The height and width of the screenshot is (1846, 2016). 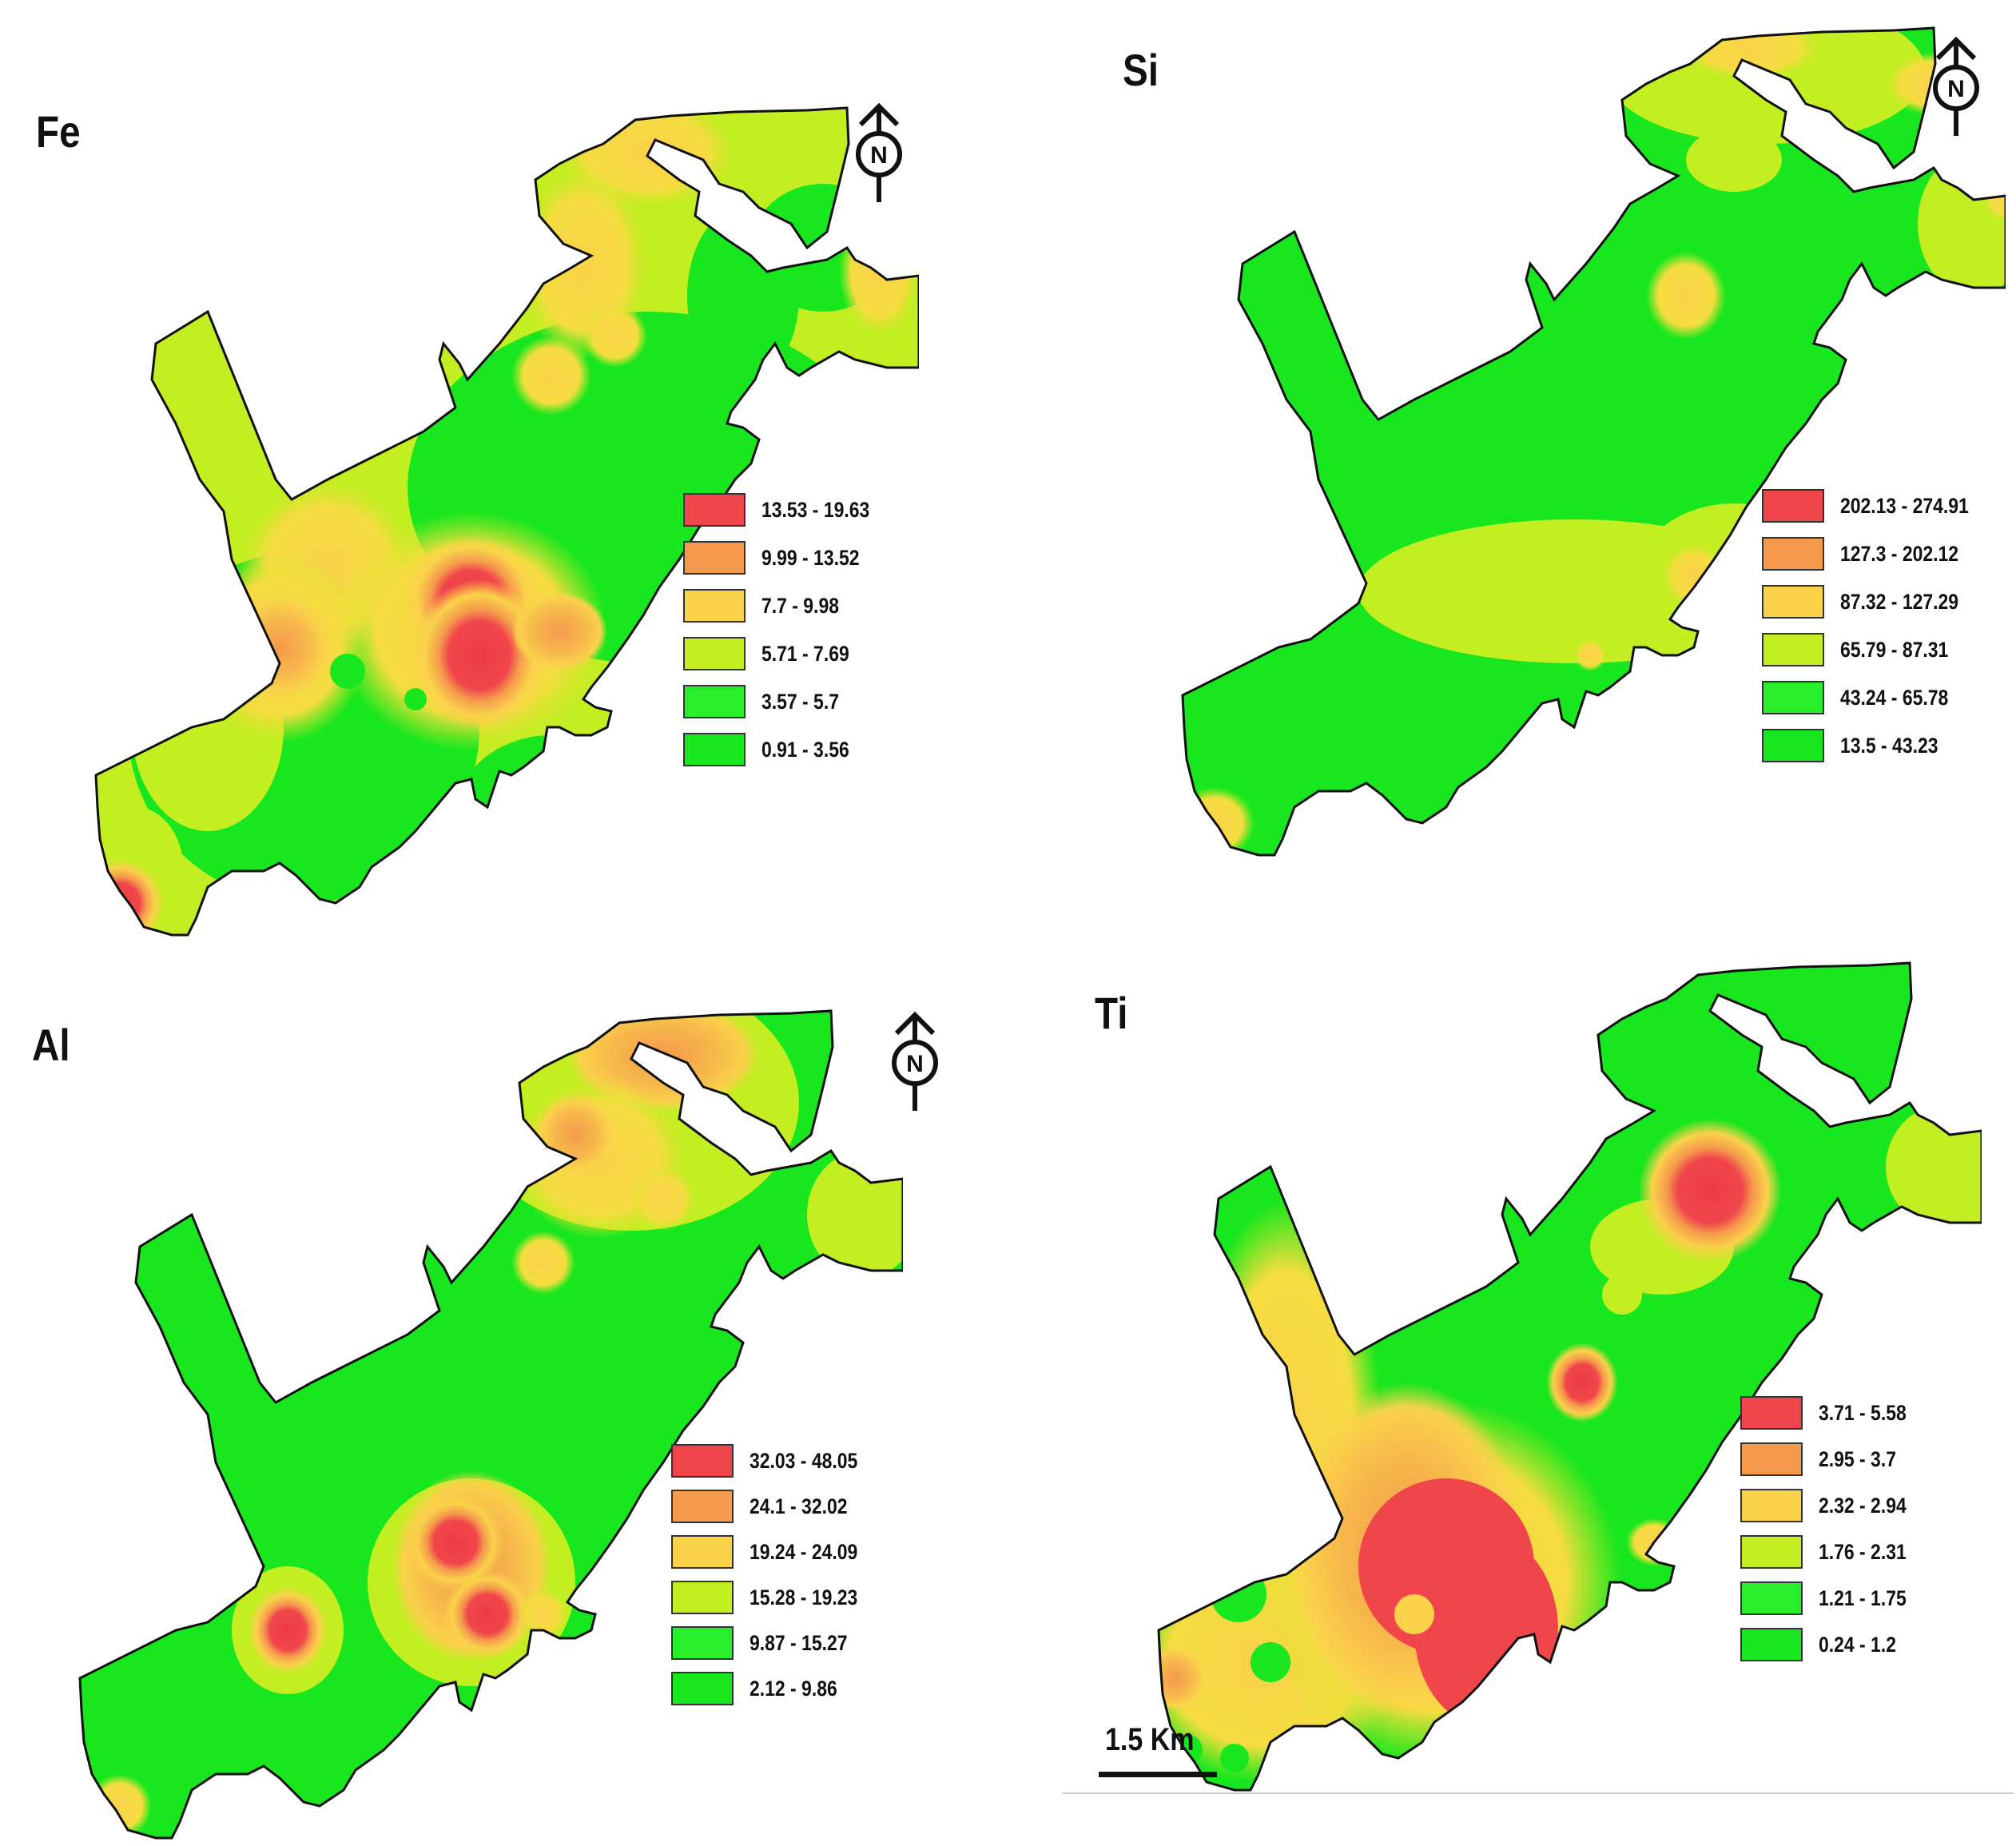 What do you see at coordinates (1141, 70) in the screenshot?
I see `panel-title: Si` at bounding box center [1141, 70].